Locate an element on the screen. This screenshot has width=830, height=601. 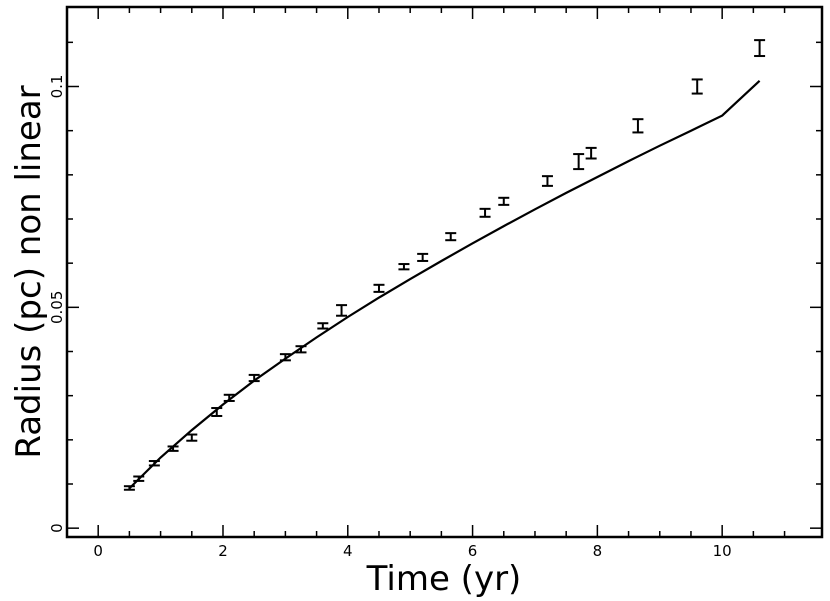
x-axis-title: Time (yr) is located at coordinates (444, 579).